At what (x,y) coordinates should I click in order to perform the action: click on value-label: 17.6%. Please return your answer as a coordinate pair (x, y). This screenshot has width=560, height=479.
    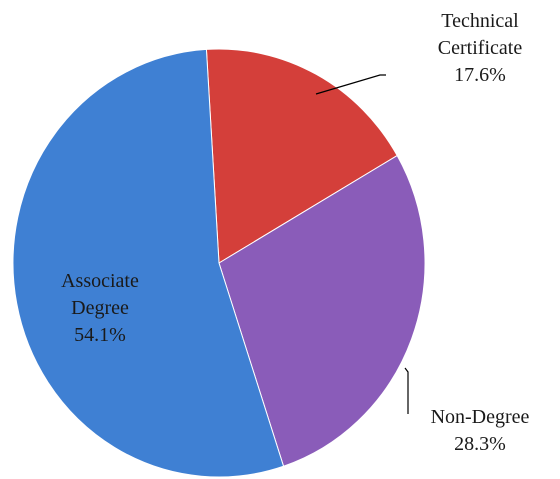
    Looking at the image, I should click on (480, 75).